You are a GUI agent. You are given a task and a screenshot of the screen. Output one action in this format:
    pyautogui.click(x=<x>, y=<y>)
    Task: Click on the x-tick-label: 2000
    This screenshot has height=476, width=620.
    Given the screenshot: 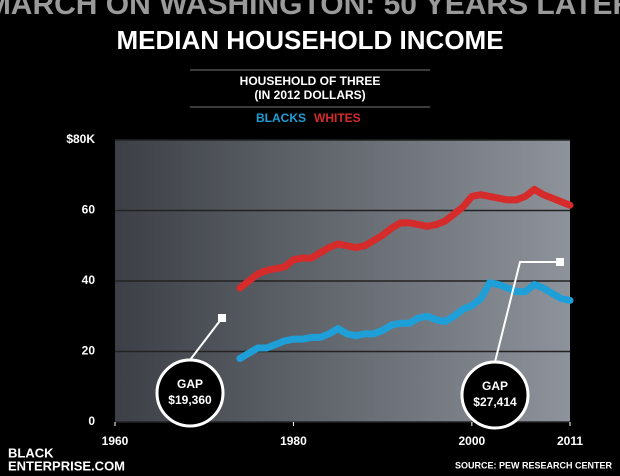 What is the action you would take?
    pyautogui.click(x=472, y=441)
    